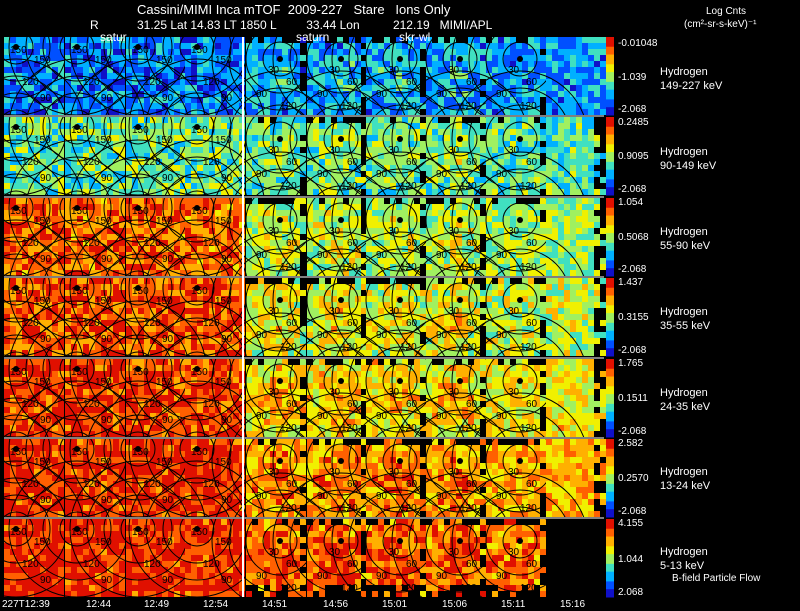 The width and height of the screenshot is (800, 611). Describe the element at coordinates (633, 317) in the screenshot. I see `row-mid: 0.3155` at that location.